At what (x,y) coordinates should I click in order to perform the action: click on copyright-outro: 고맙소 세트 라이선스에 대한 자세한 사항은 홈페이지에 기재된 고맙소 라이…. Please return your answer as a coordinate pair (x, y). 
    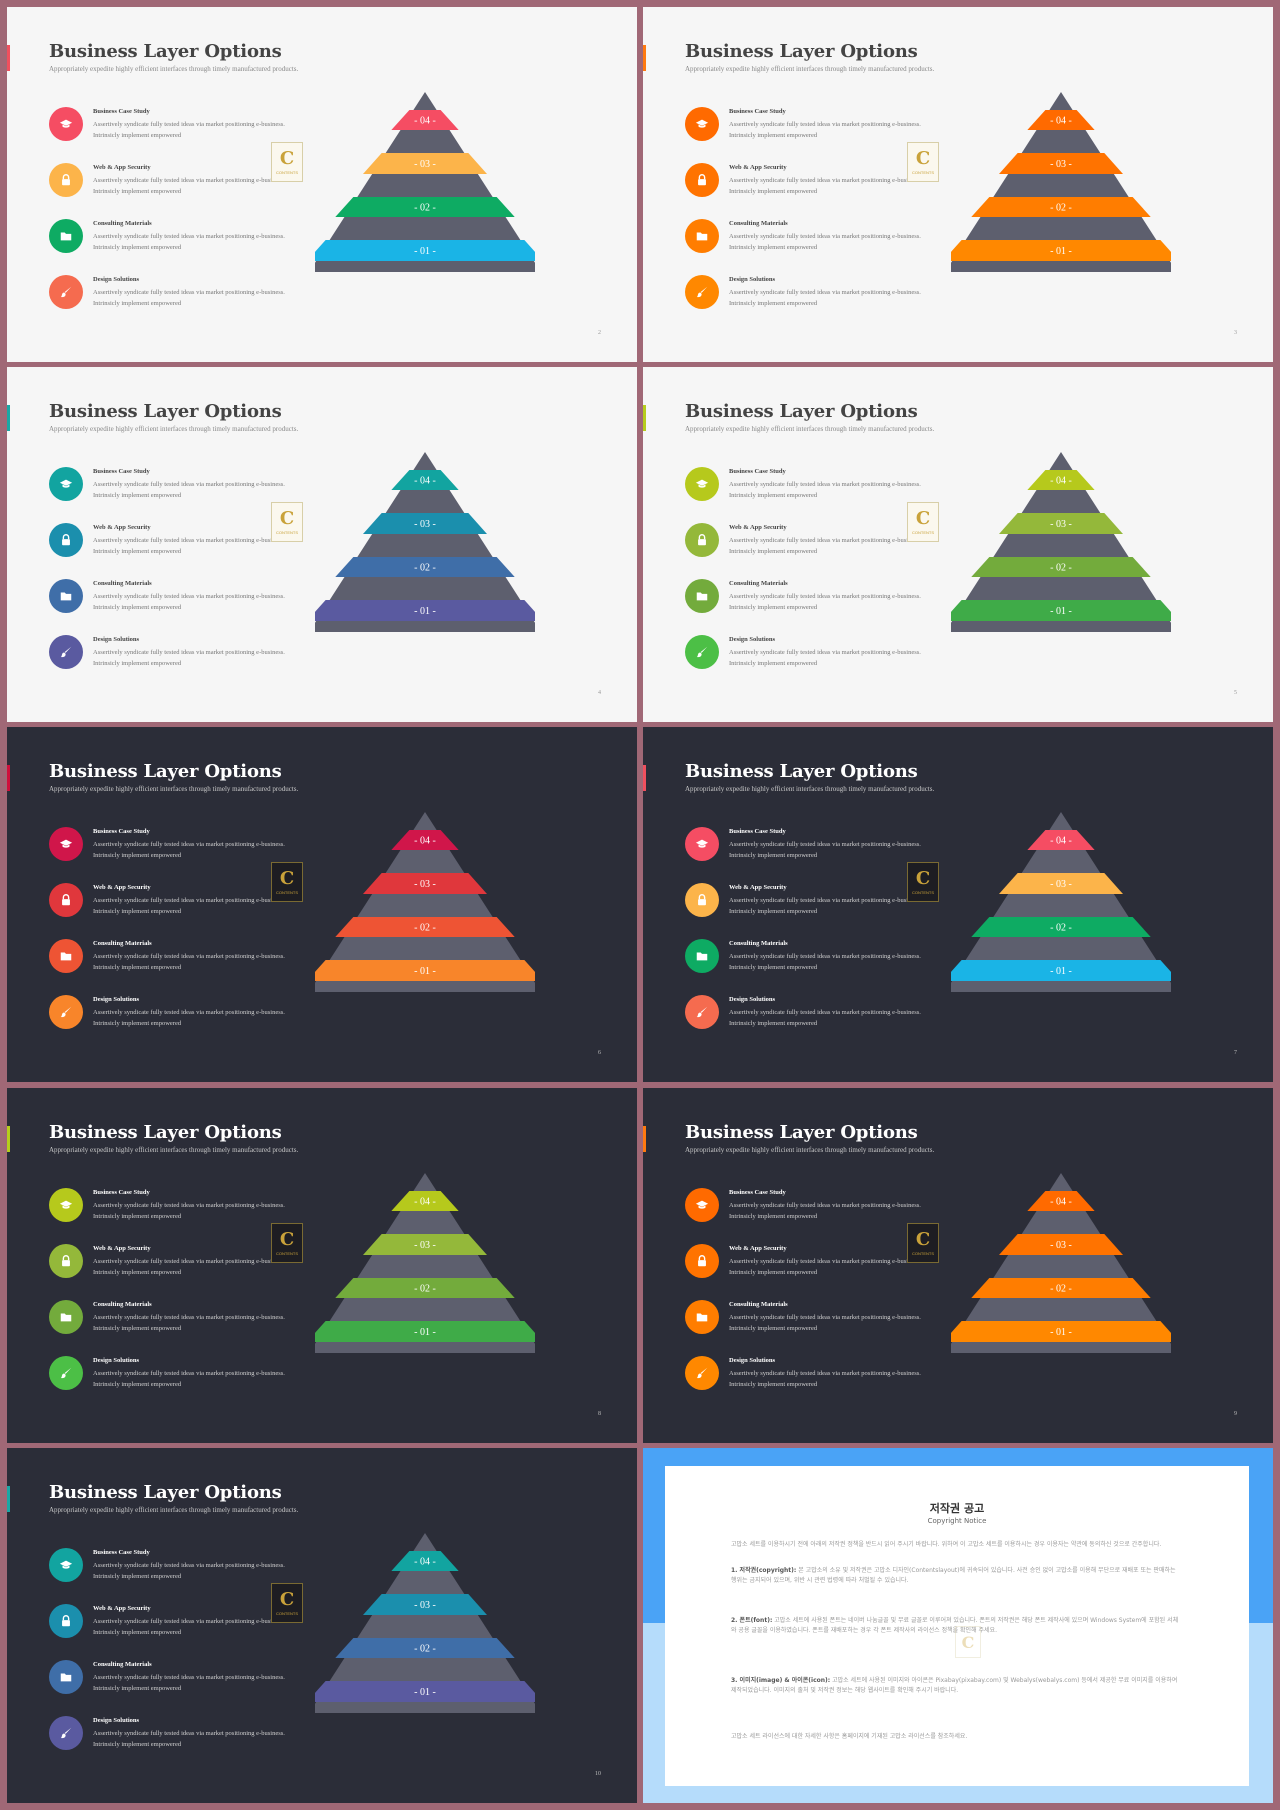
    Looking at the image, I should click on (849, 1736).